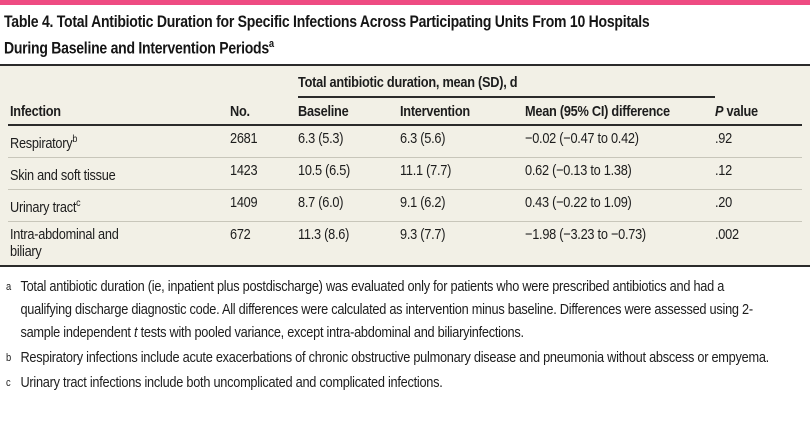 Image resolution: width=810 pixels, height=425 pixels. Describe the element at coordinates (136, 48) in the screenshot. I see `table-title-line2-text: During Baseline and Intervention Periods` at that location.